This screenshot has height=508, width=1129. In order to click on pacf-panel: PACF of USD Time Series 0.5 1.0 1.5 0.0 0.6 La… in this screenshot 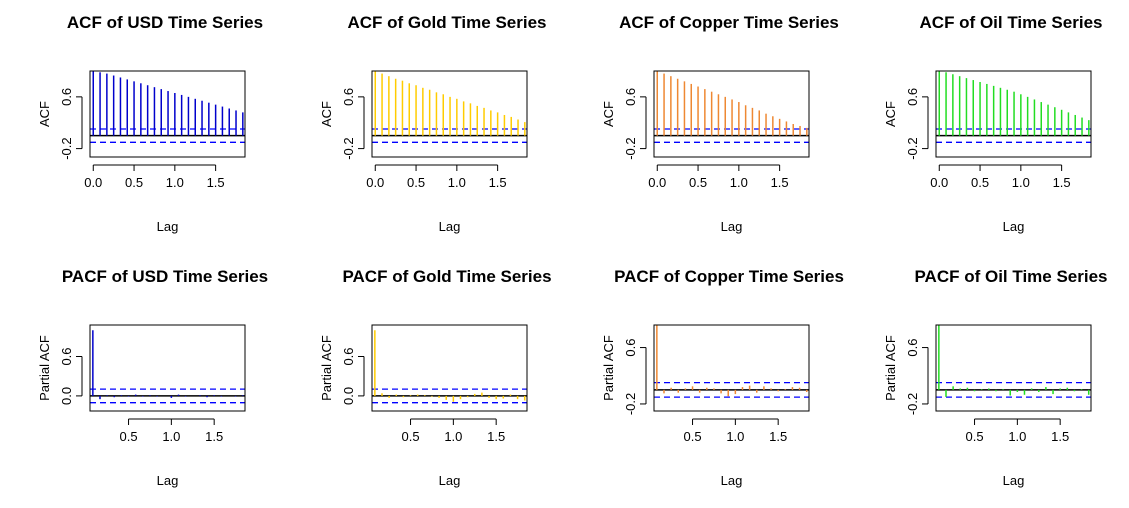, I will do `click(152, 377)`.